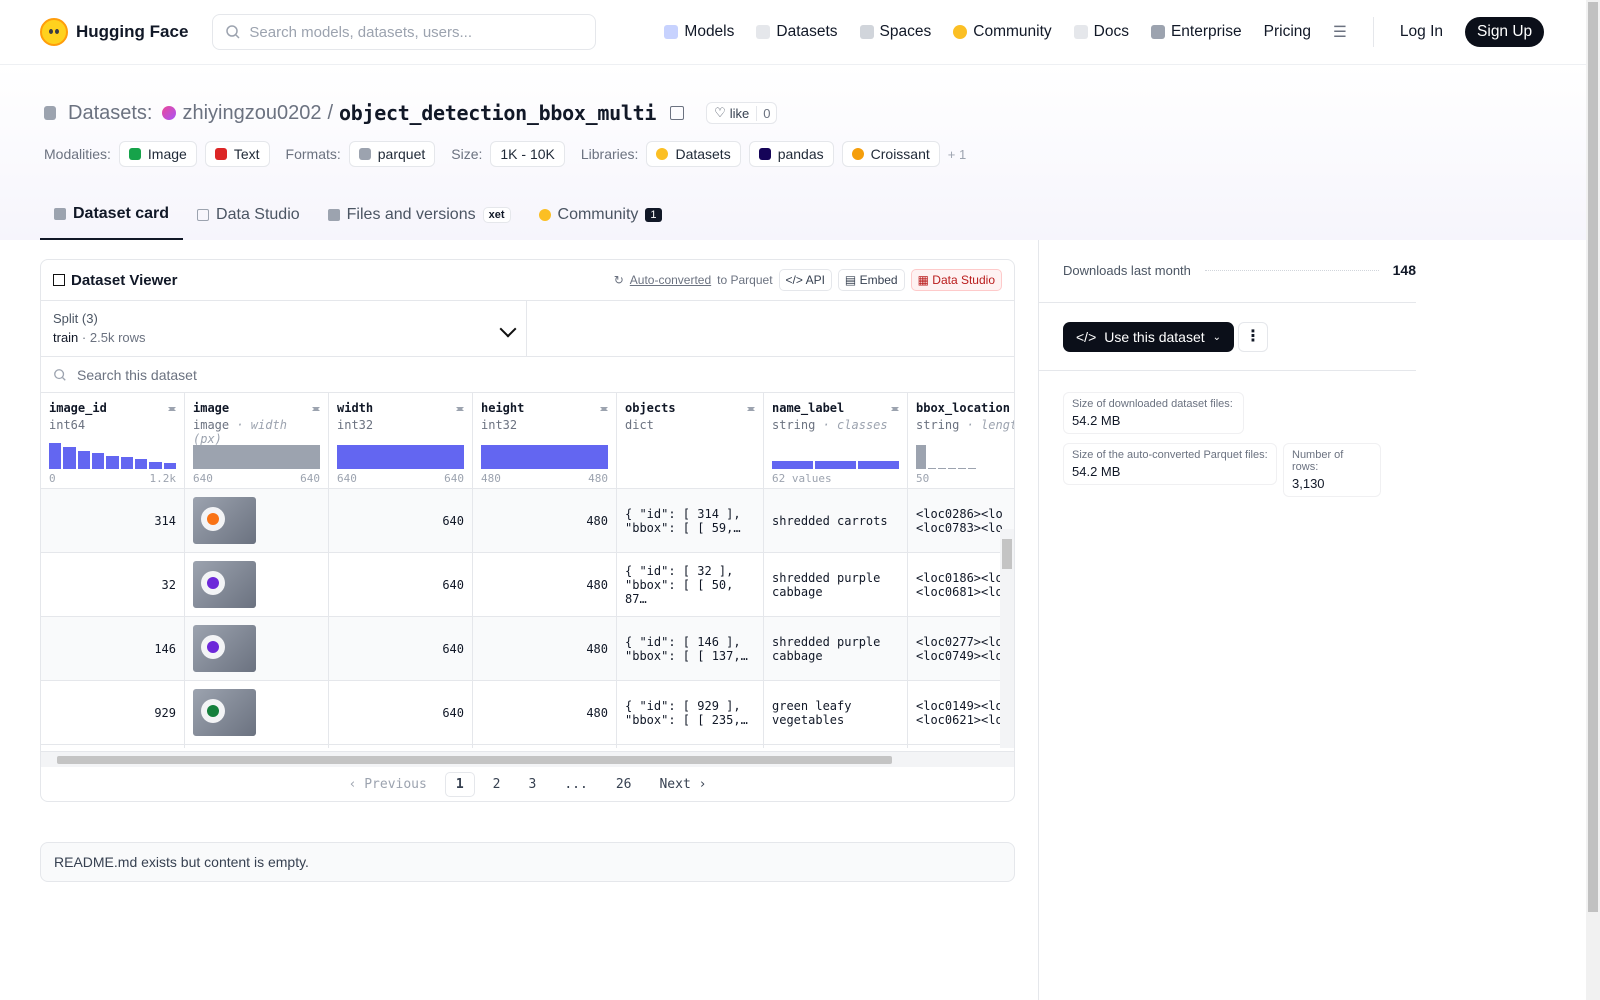 The height and width of the screenshot is (1000, 1600). I want to click on nav-docs: Docs, so click(1101, 32).